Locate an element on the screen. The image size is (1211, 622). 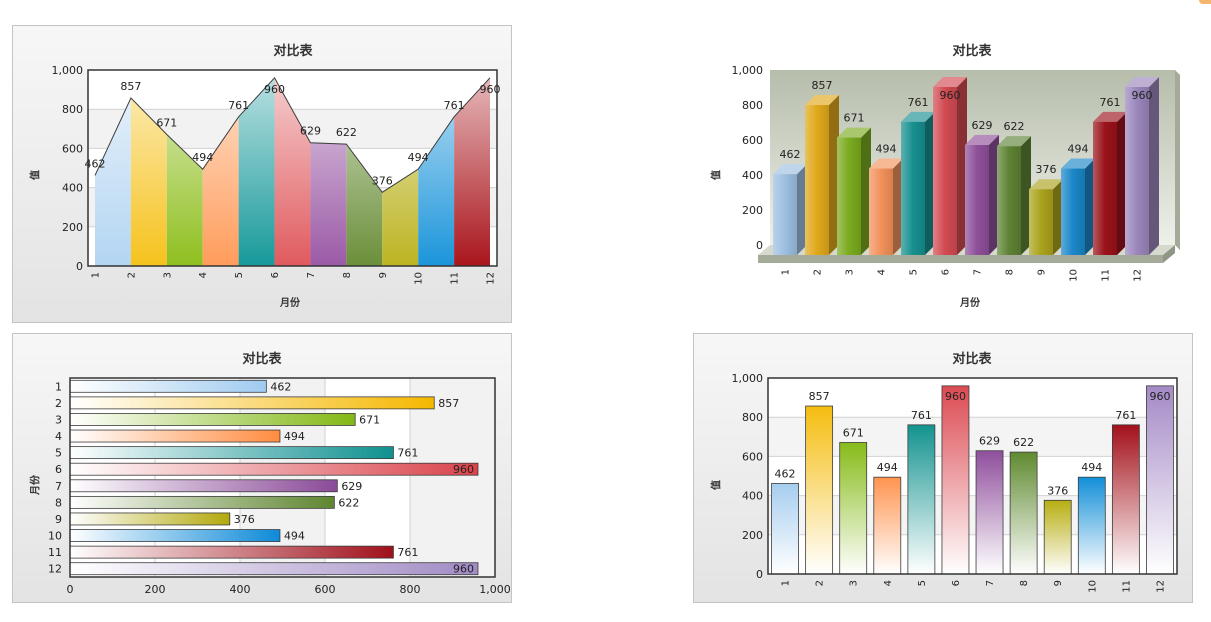
wall-side is located at coordinates (1177, 160).